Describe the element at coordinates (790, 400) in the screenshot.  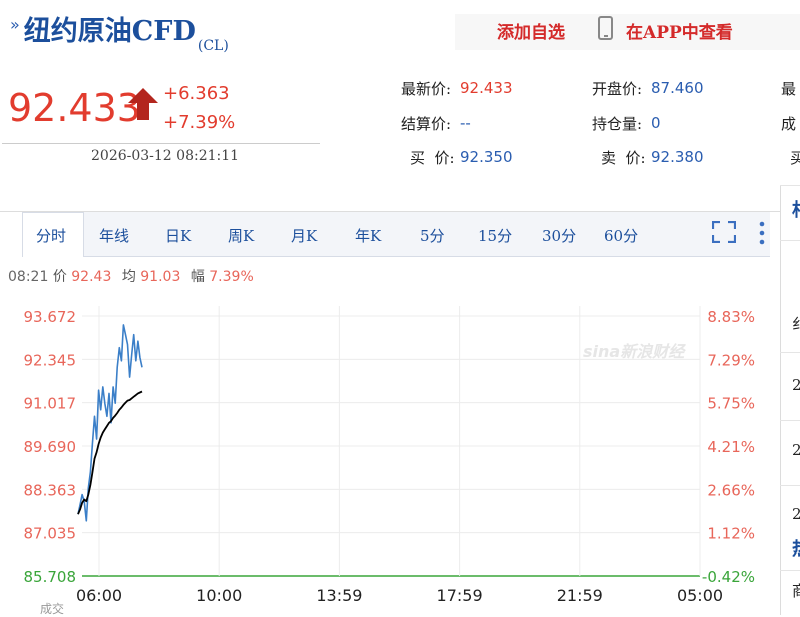
I see `side-panel` at that location.